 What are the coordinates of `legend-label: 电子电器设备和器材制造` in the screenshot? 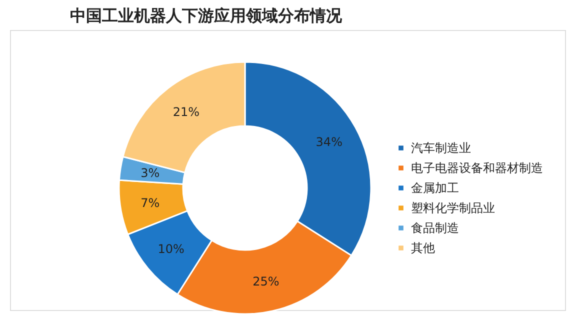 It's located at (477, 168).